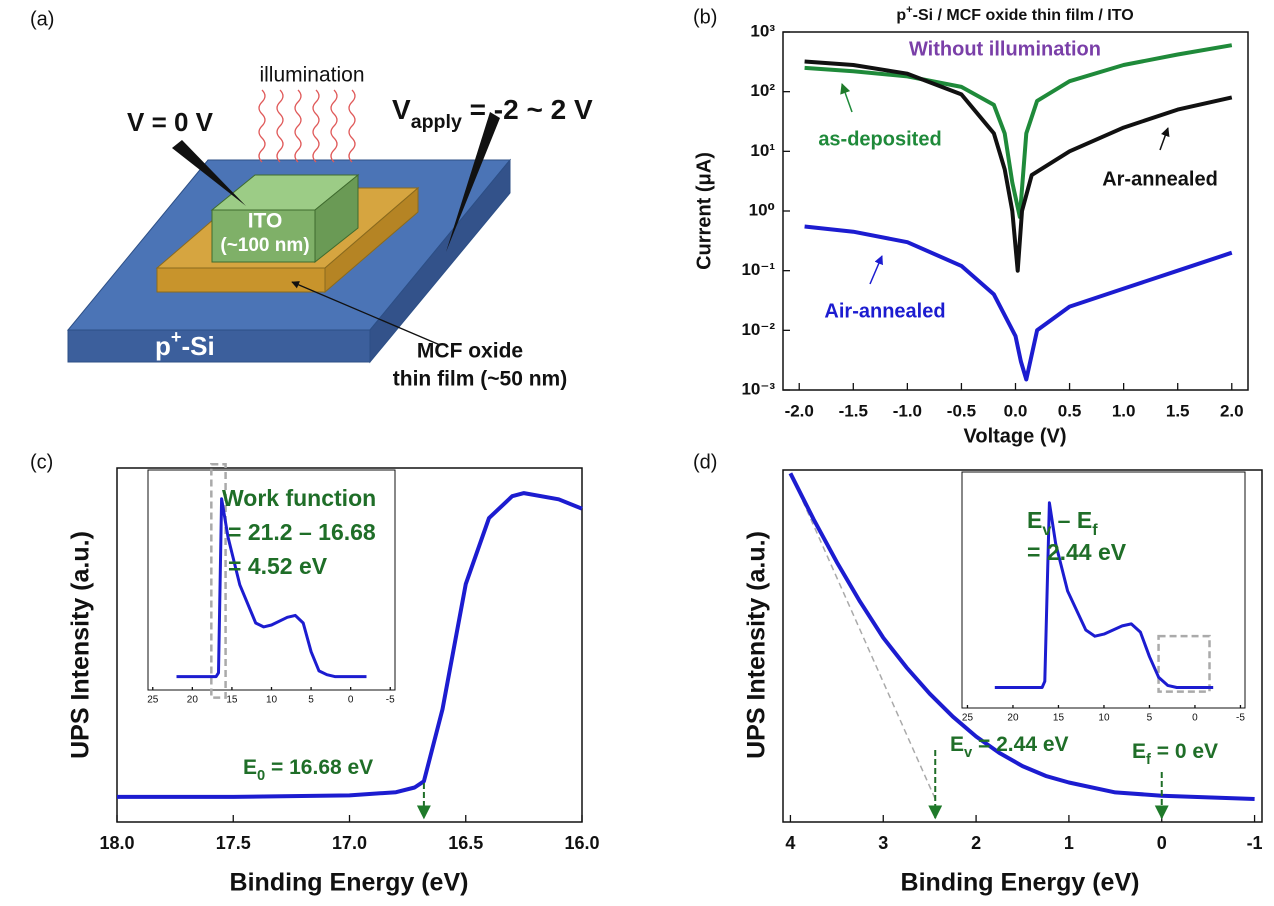 The image size is (1274, 906). What do you see at coordinates (704, 211) in the screenshot?
I see `y-axis-label: Current (μA)` at bounding box center [704, 211].